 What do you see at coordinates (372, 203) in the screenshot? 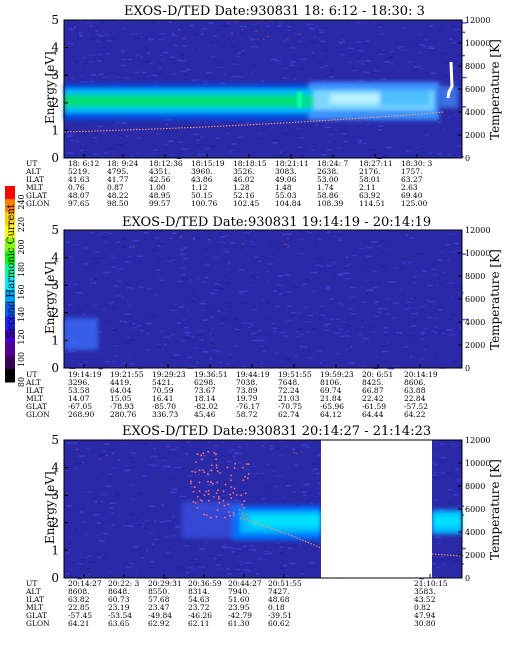
I see `table-cell: 114.51` at bounding box center [372, 203].